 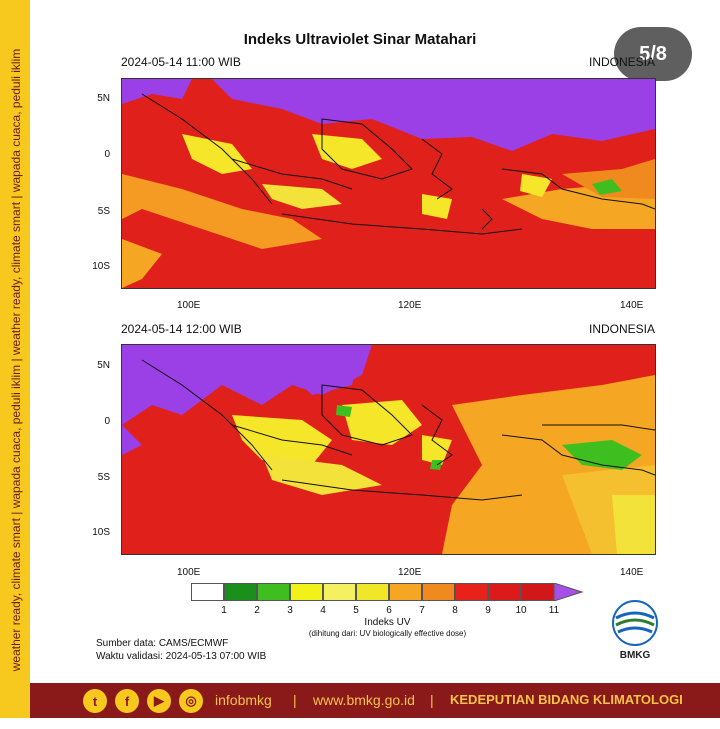 I want to click on chart-title: Indeks Ultraviolet Sinar Matahari, so click(x=360, y=39).